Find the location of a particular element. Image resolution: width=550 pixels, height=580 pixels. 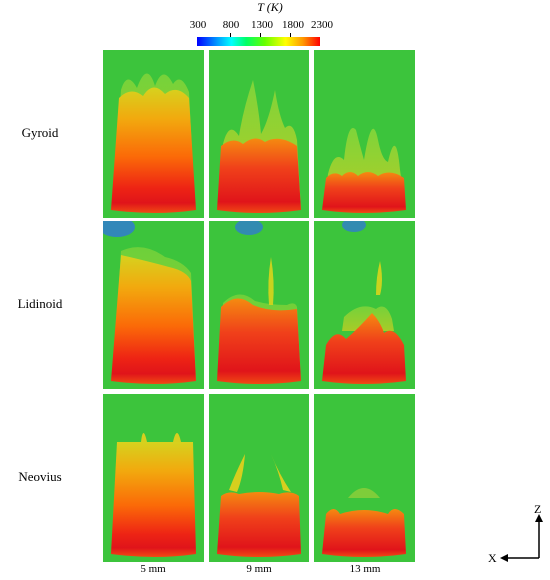

axis-label-x: X is located at coordinates (492, 558).